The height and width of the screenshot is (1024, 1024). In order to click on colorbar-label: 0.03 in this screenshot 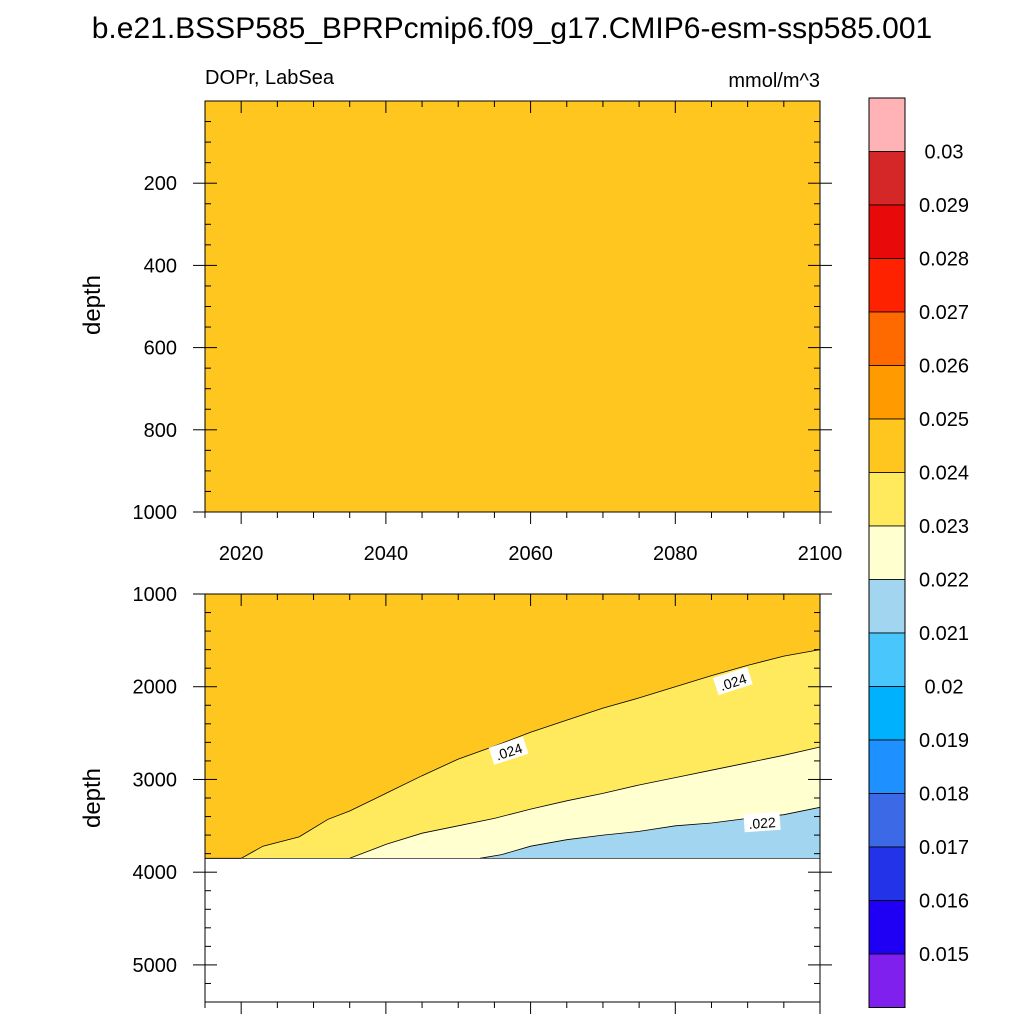, I will do `click(944, 153)`.